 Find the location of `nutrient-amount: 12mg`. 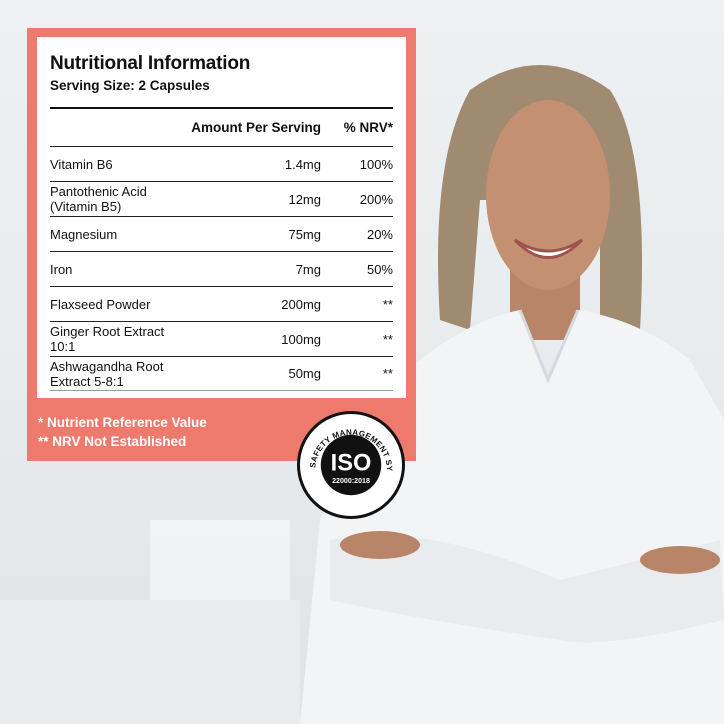

nutrient-amount: 12mg is located at coordinates (304, 199).